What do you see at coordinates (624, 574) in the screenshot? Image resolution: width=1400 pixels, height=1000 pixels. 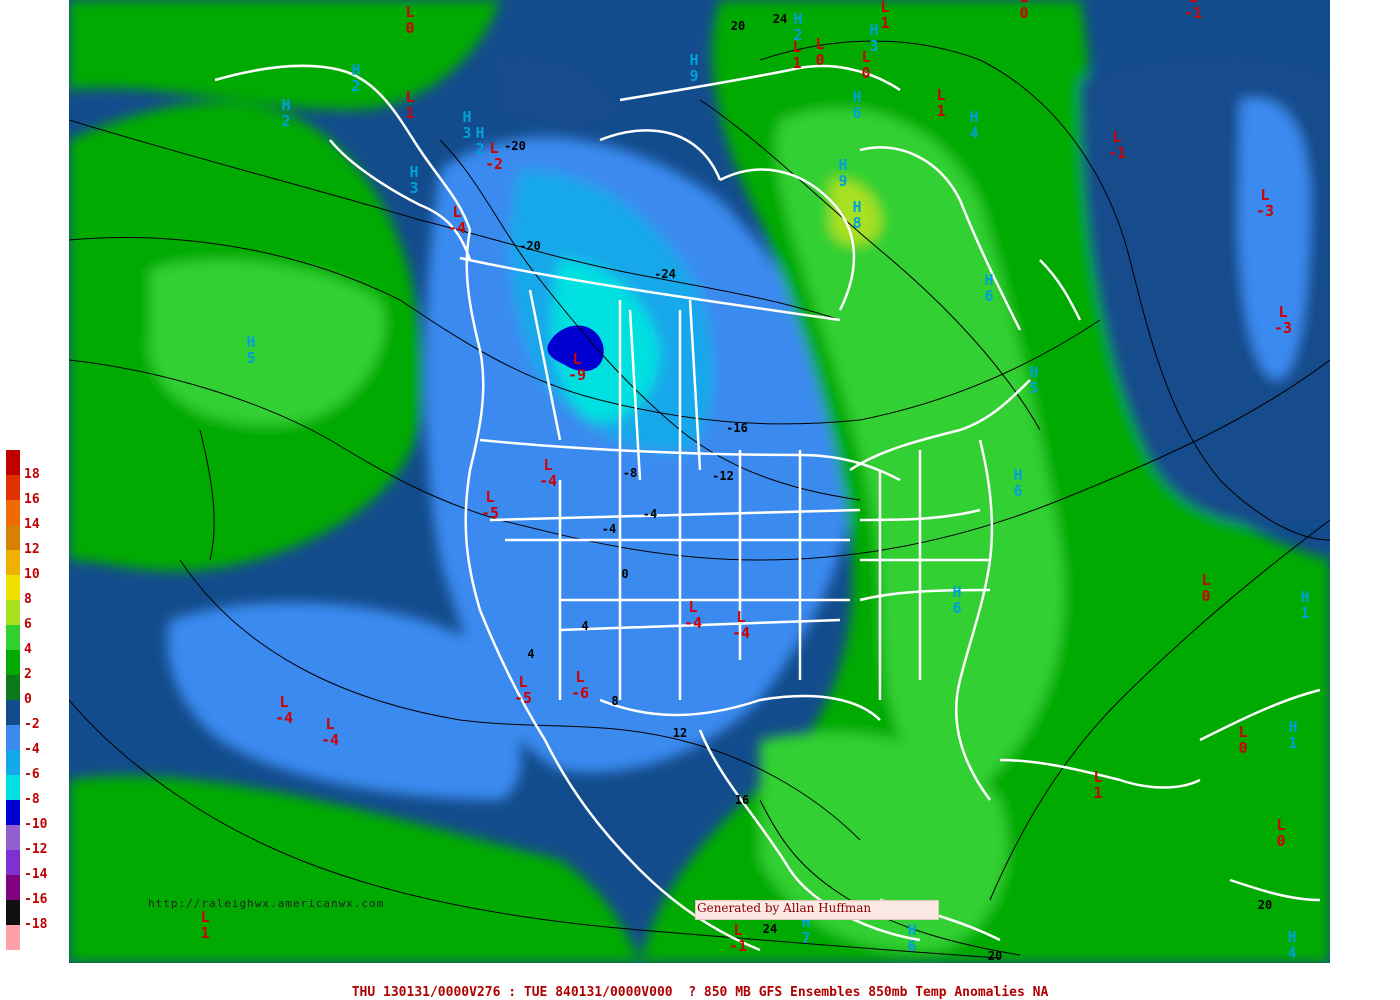 I see `contour-label: 0` at bounding box center [624, 574].